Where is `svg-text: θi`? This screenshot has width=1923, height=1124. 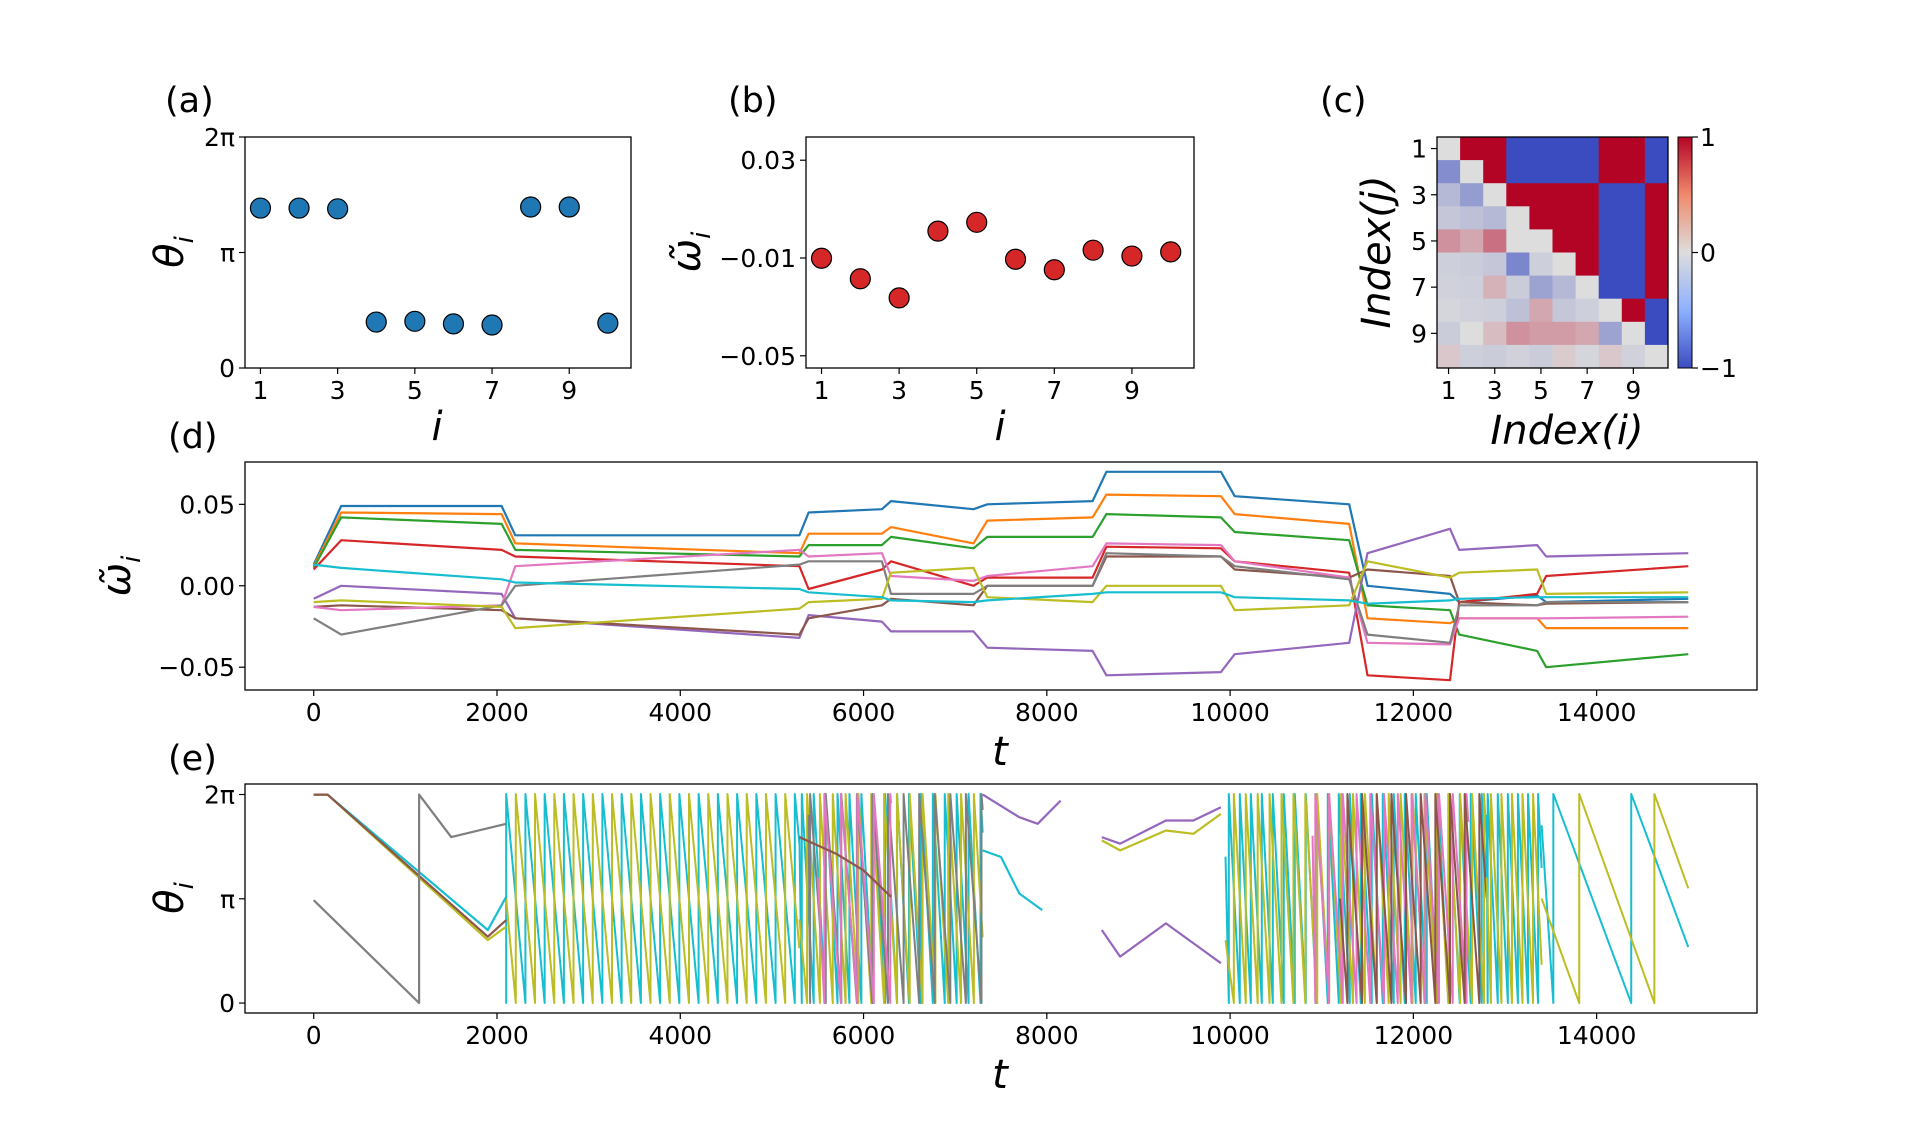 svg-text: θi is located at coordinates (173, 251).